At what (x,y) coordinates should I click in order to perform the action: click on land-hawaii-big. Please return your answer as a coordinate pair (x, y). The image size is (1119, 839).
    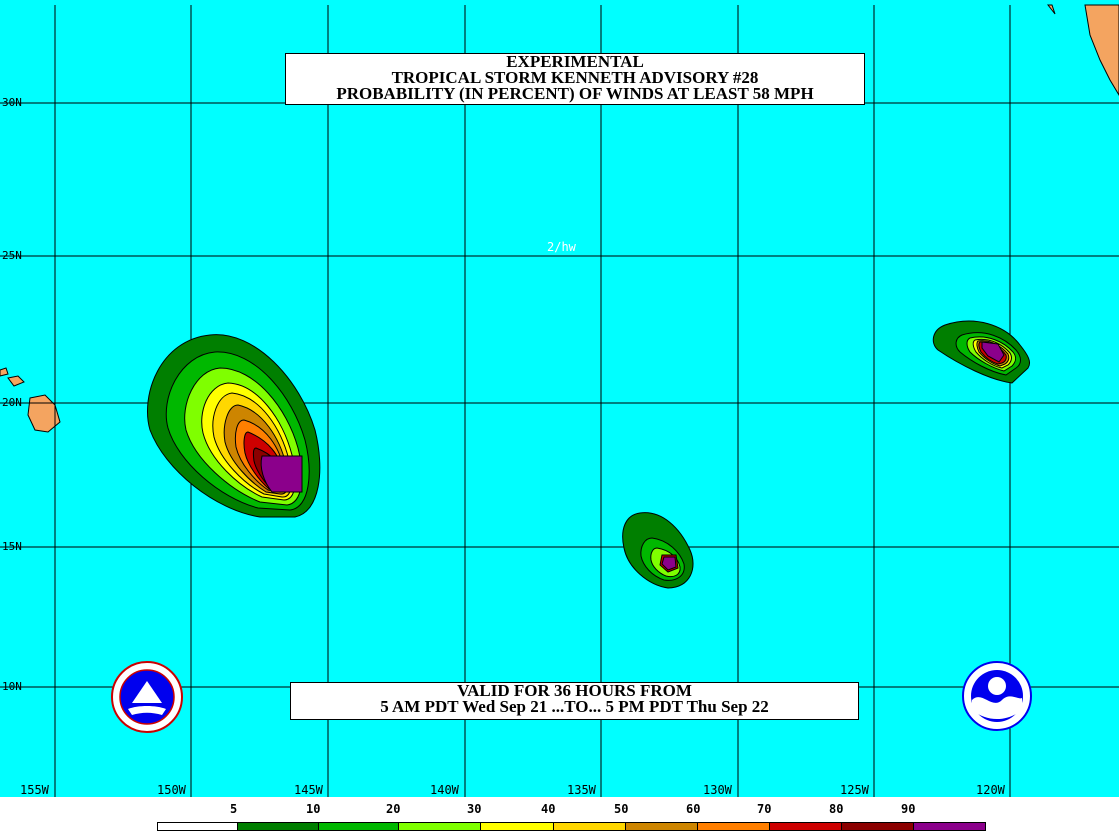
    Looking at the image, I should click on (44, 413).